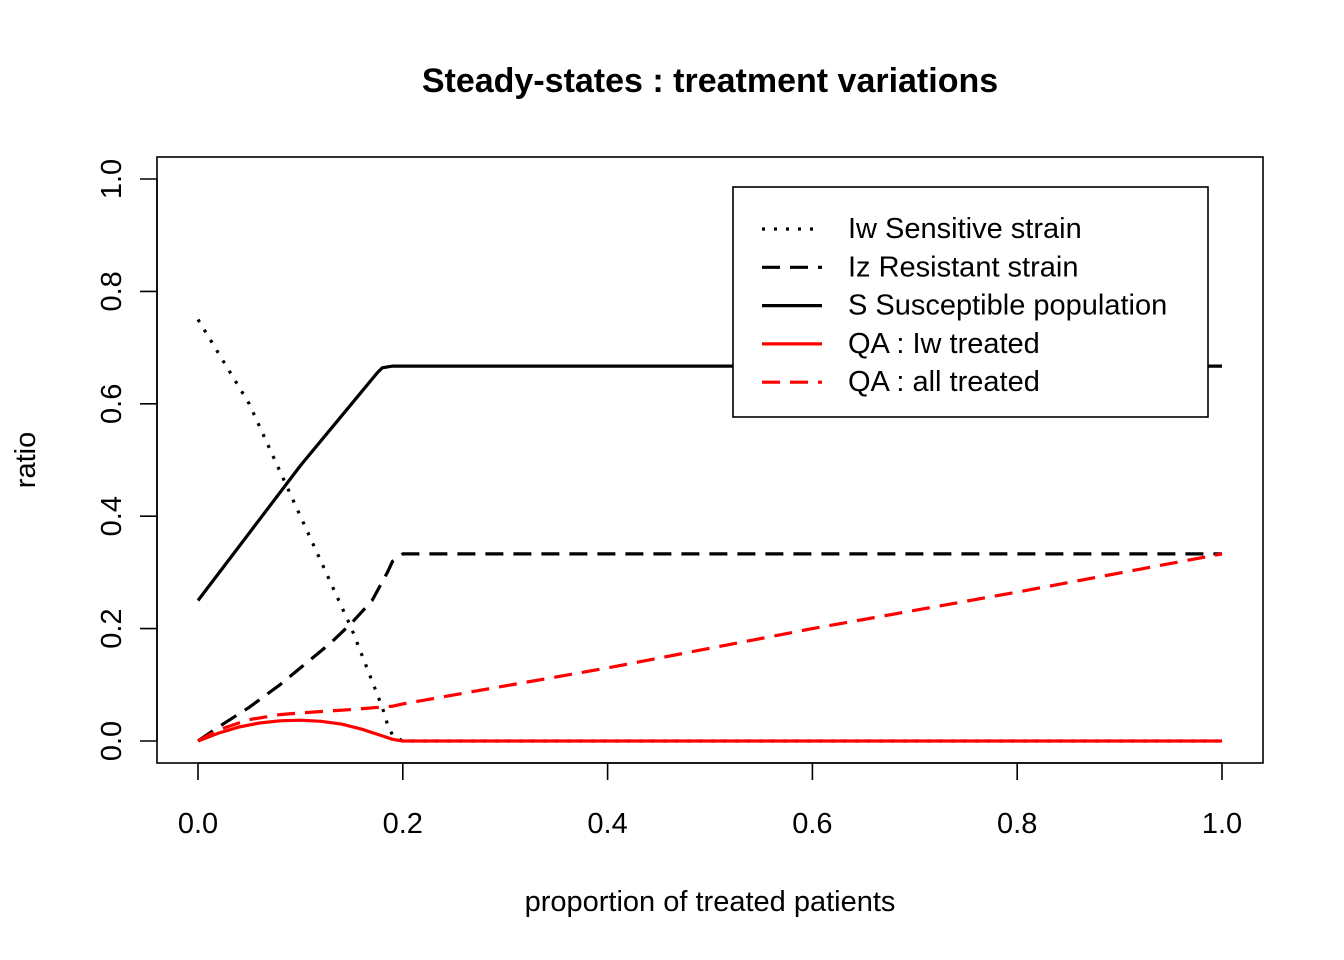 This screenshot has width=1344, height=960. I want to click on y-tick-label: 0.0, so click(112, 741).